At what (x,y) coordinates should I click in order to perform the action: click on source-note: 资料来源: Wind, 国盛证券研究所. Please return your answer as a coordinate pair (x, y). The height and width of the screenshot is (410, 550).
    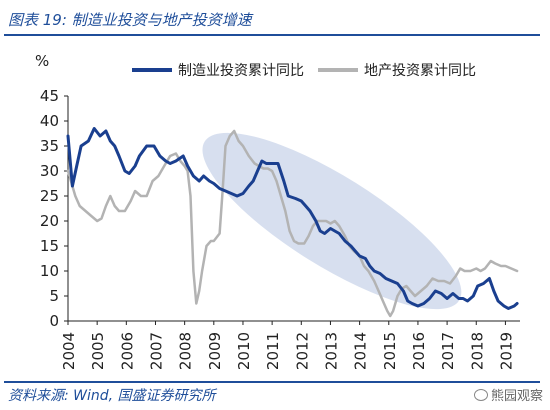
    Looking at the image, I should click on (112, 396).